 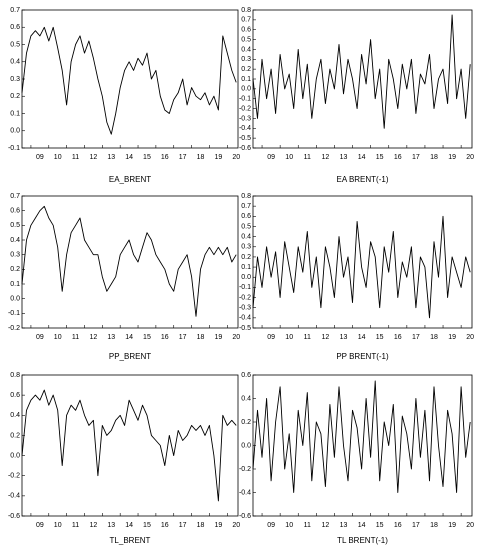 What do you see at coordinates (245, 308) in the screenshot?
I see `y-tick-label: -0.3` at bounding box center [245, 308].